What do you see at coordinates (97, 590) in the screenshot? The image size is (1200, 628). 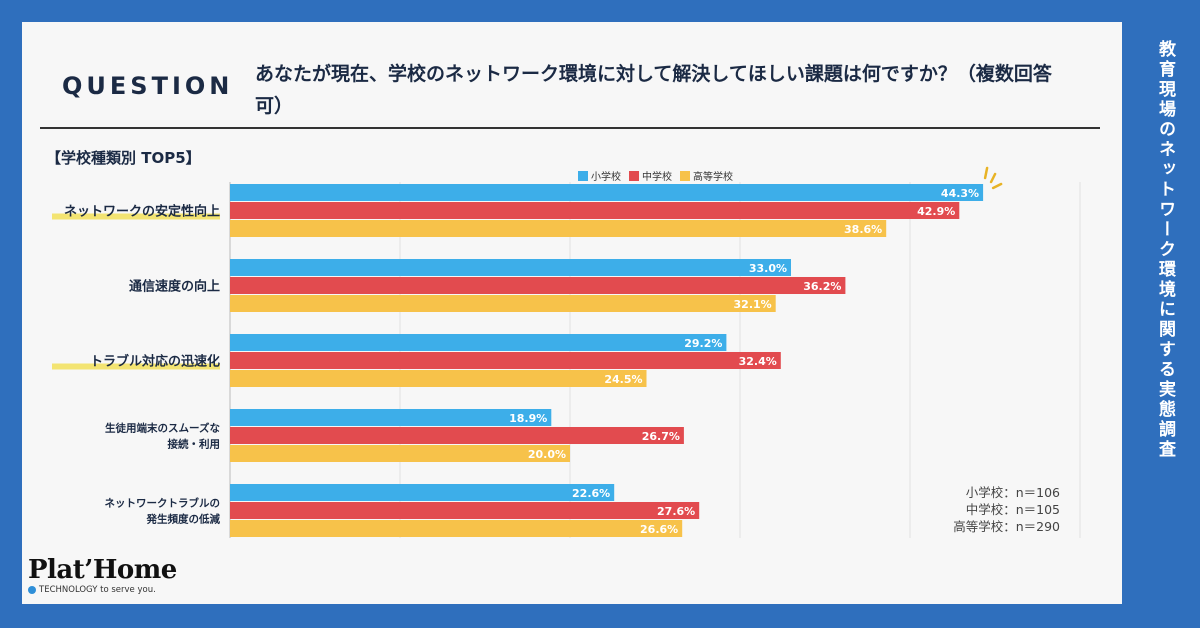 I see `logo-tagline: TECHNOLOGY to serve you.` at bounding box center [97, 590].